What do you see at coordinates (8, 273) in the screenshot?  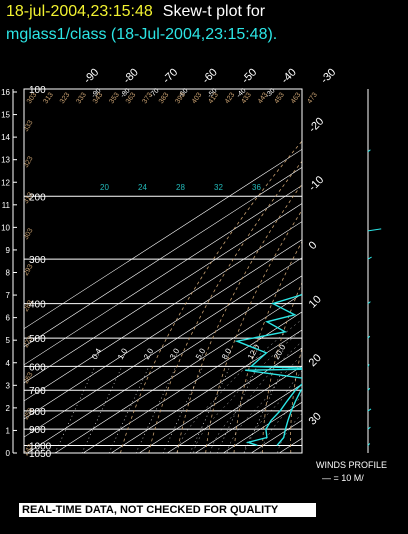 I see `height-km-label: 8` at bounding box center [8, 273].